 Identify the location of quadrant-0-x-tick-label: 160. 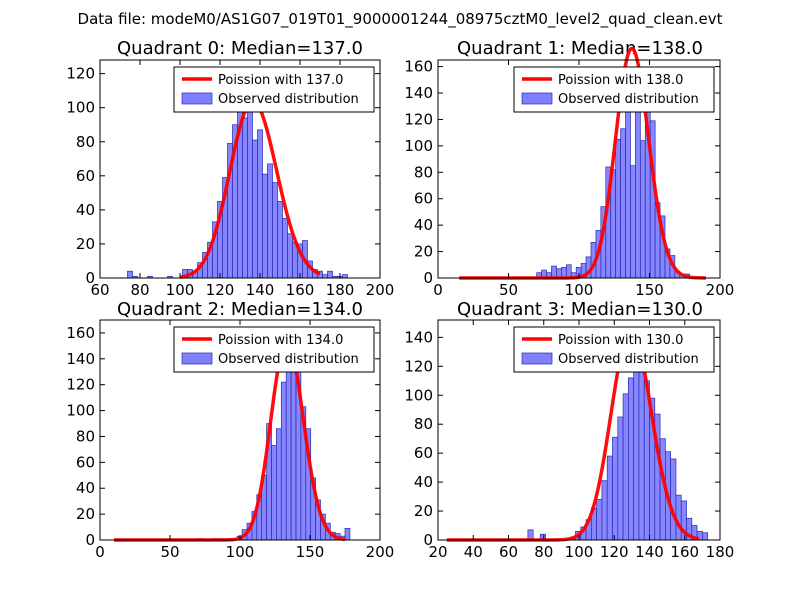
(300, 290).